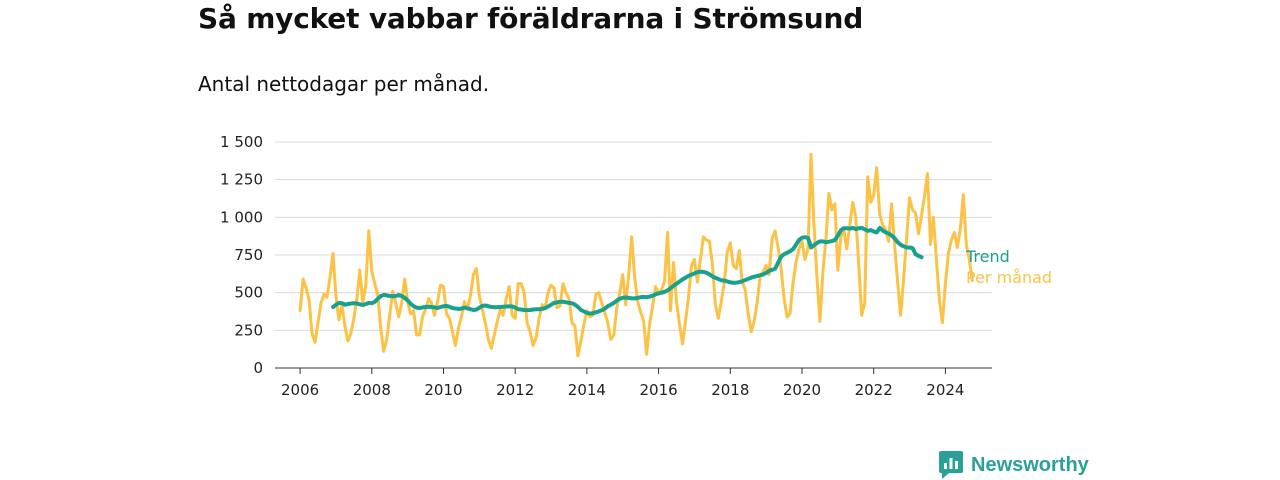  Describe the element at coordinates (1009, 277) in the screenshot. I see `series-label-per-manad: Per månad` at that location.